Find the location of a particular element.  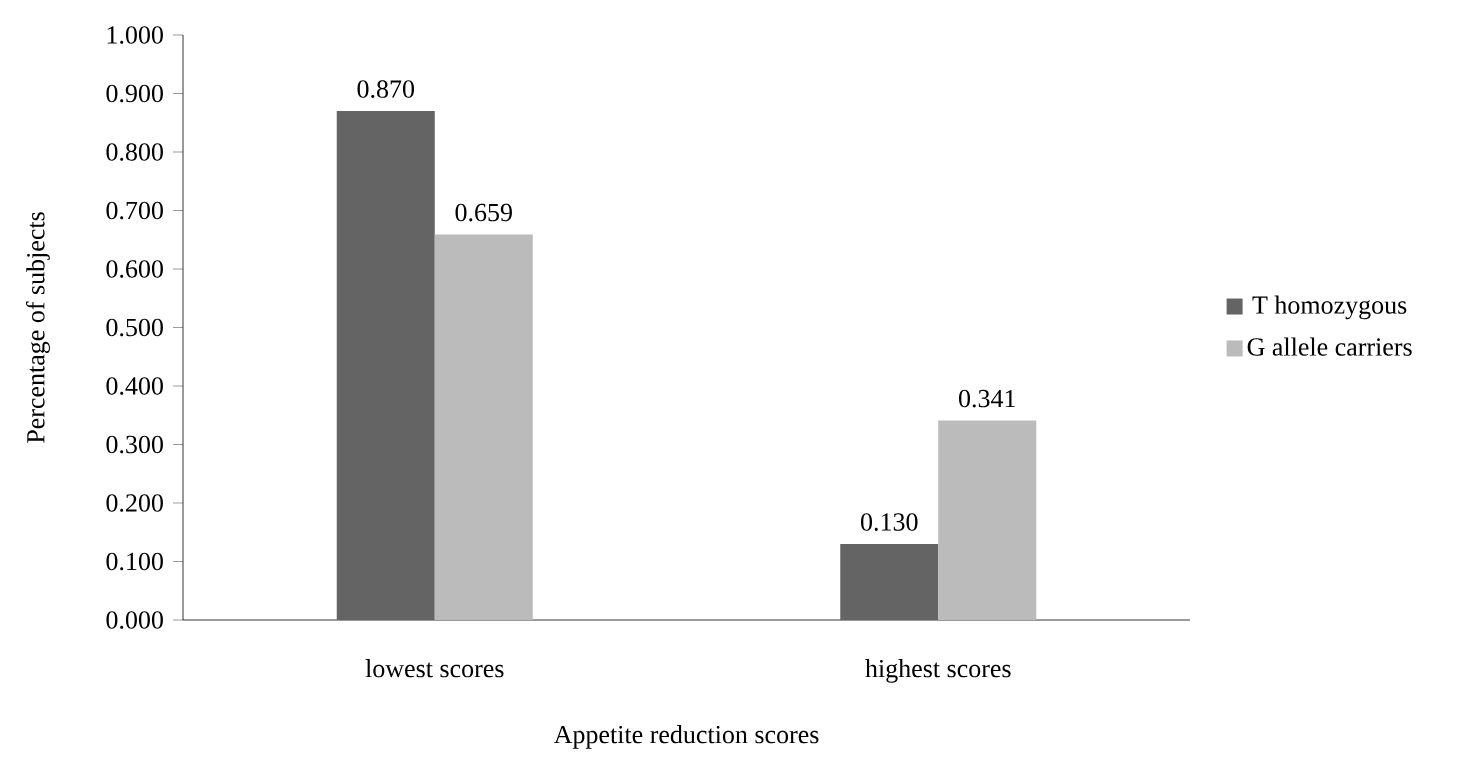

data-label: 0.870 is located at coordinates (386, 89).